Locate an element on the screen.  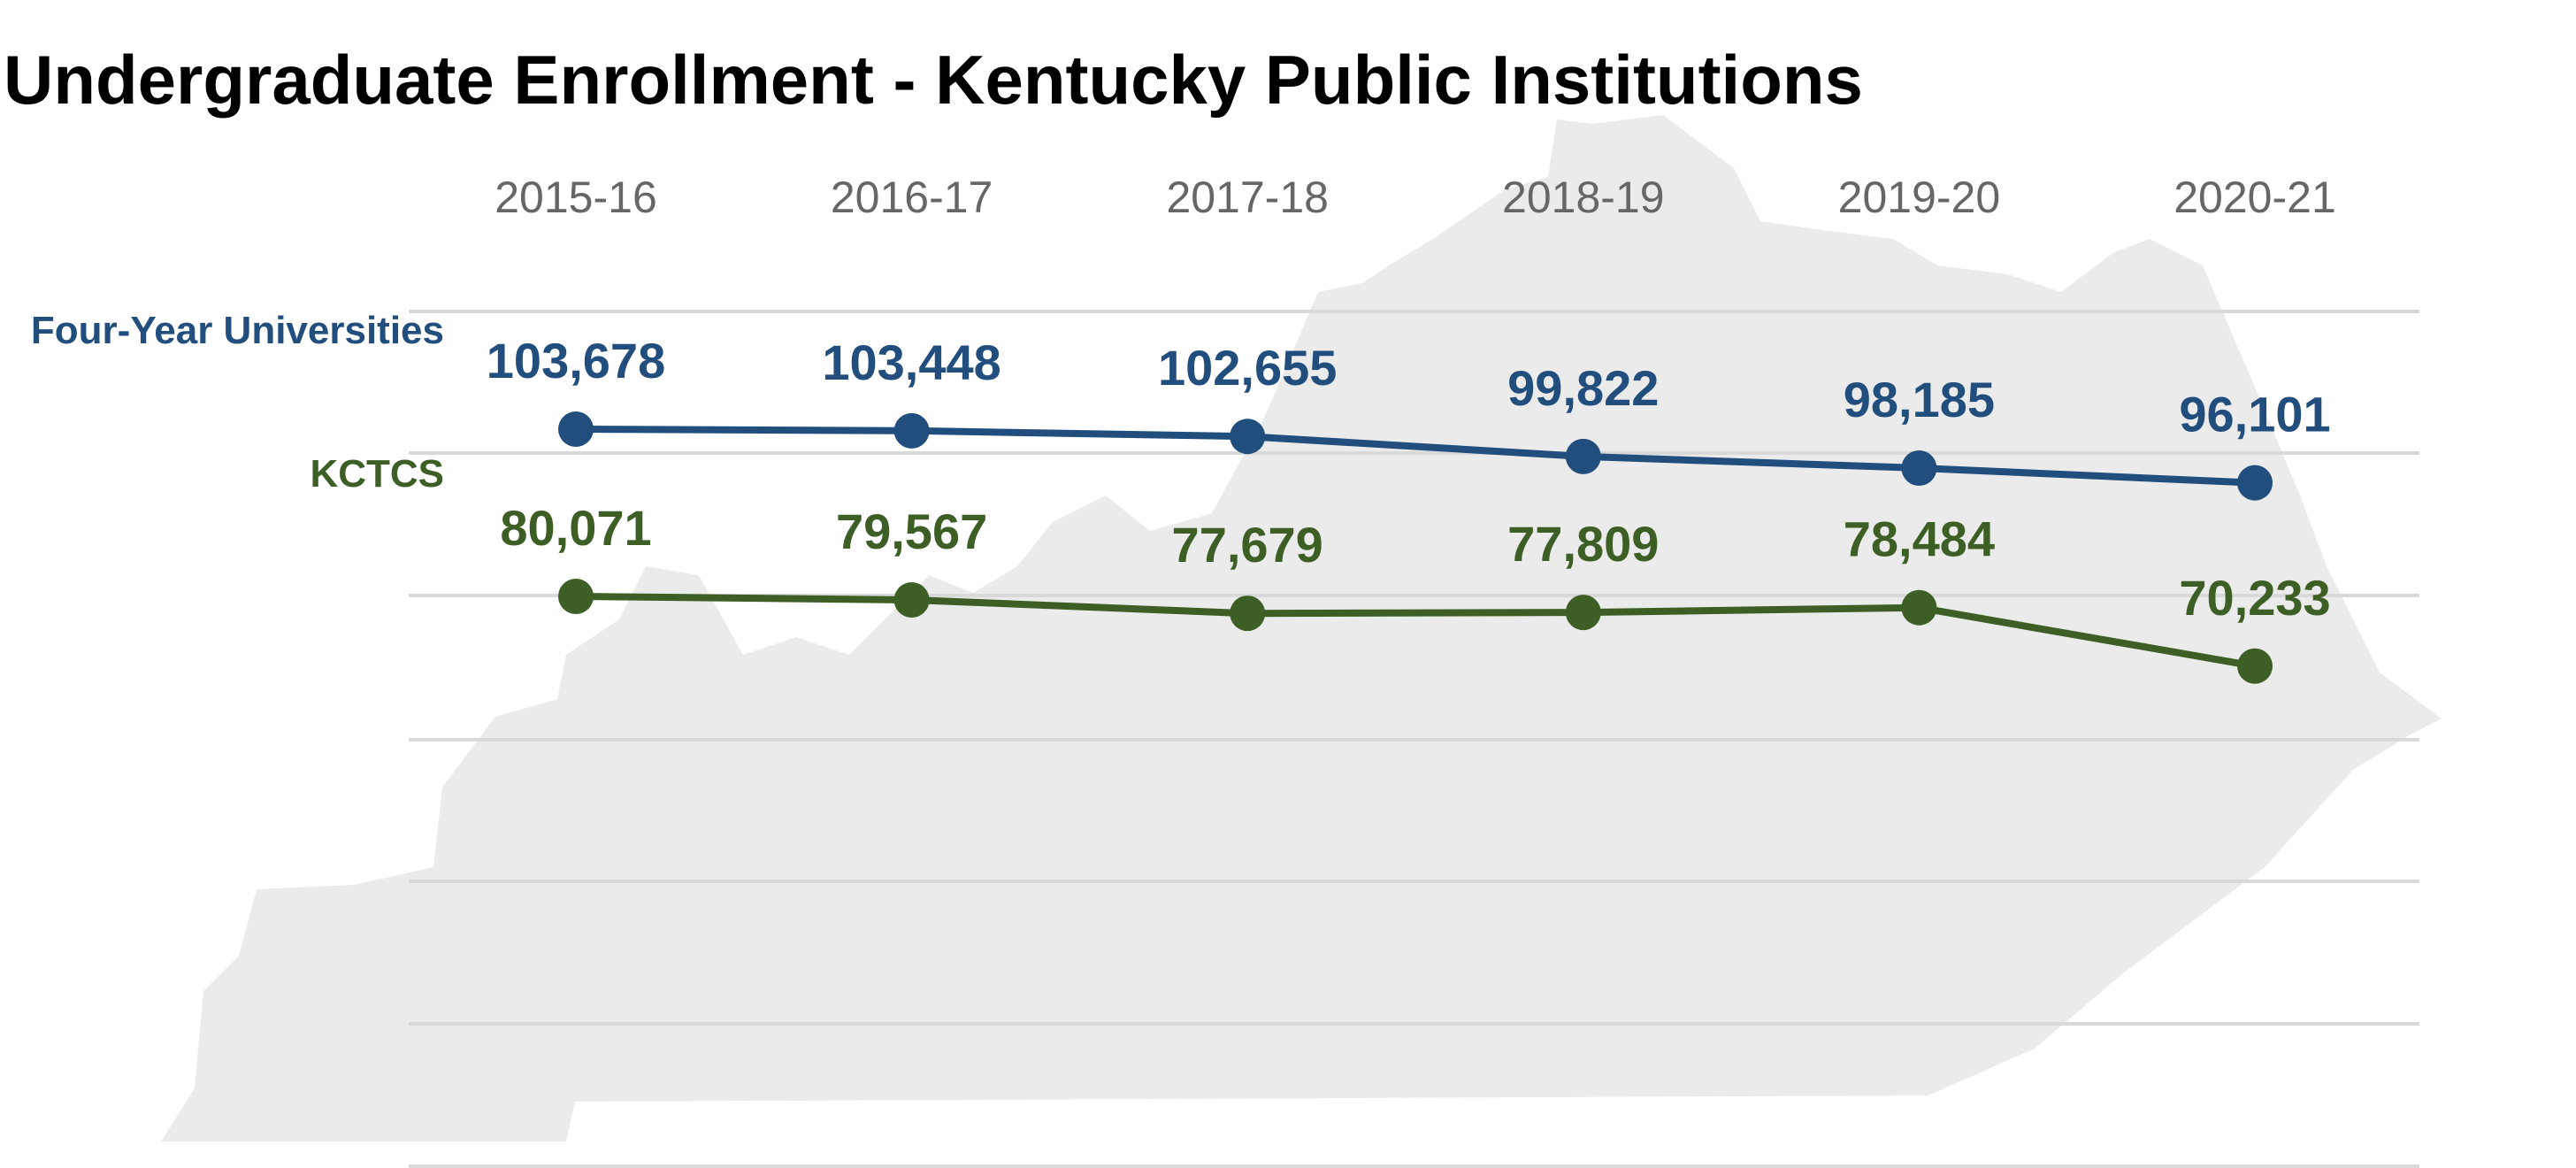
series-label-kctcs: KCTCS is located at coordinates (377, 474).